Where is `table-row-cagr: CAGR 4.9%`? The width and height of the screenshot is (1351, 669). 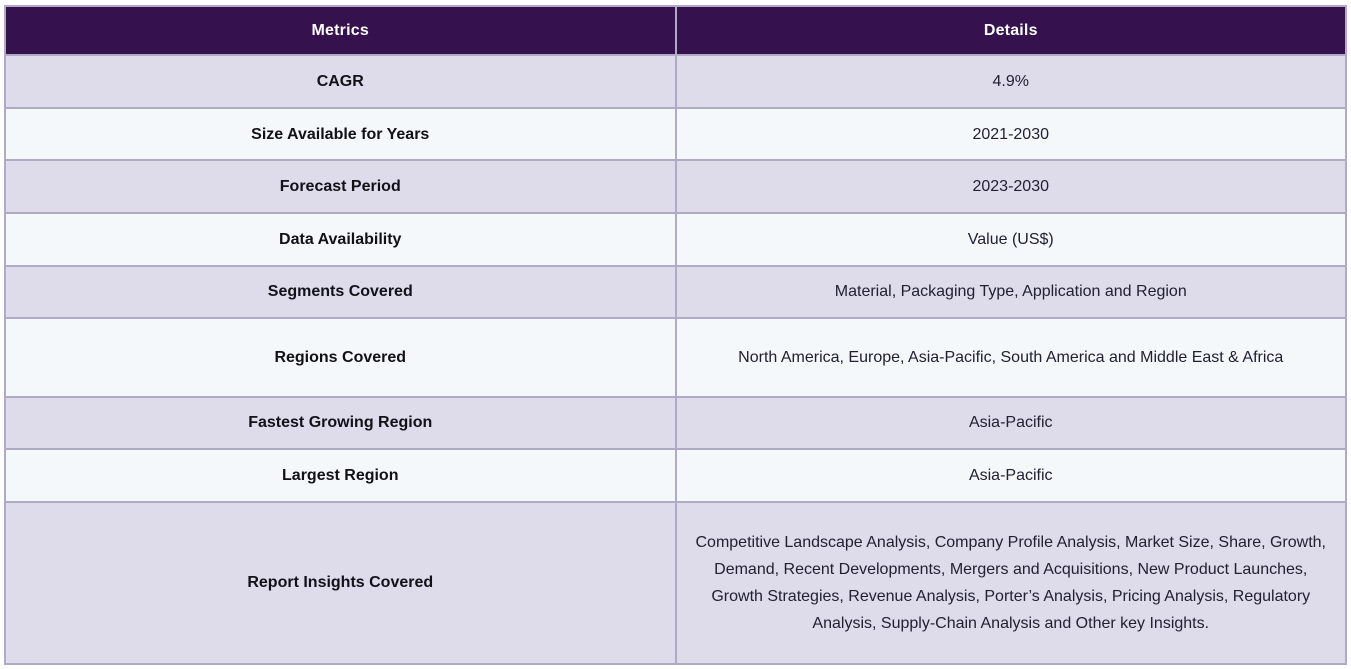
table-row-cagr: CAGR 4.9% is located at coordinates (675, 81).